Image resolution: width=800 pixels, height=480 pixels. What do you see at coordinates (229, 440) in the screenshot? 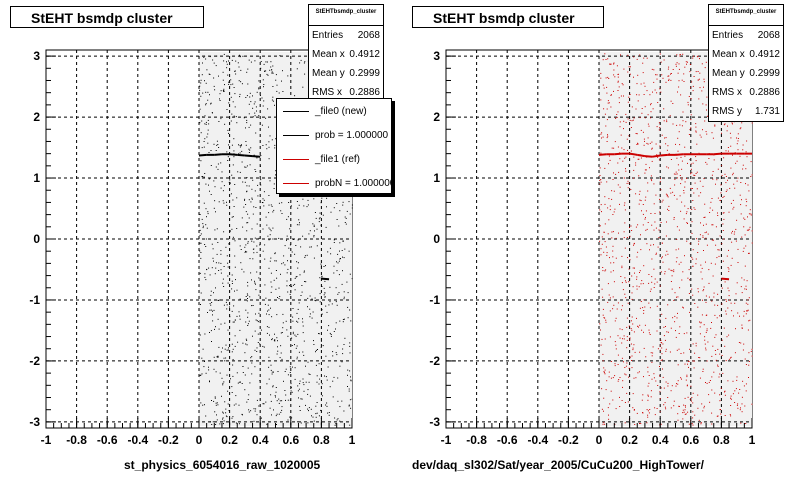
I see `x-tick-label: 0.2` at bounding box center [229, 440].